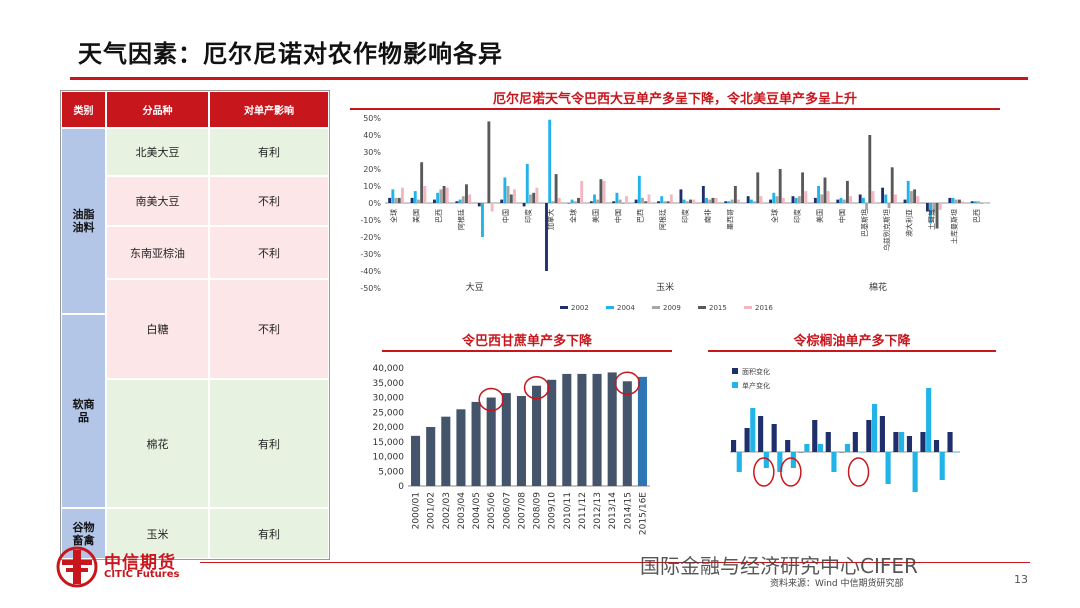 The width and height of the screenshot is (1080, 608). What do you see at coordinates (157, 329) in the screenshot?
I see `table-row-variety: 白糖` at bounding box center [157, 329].